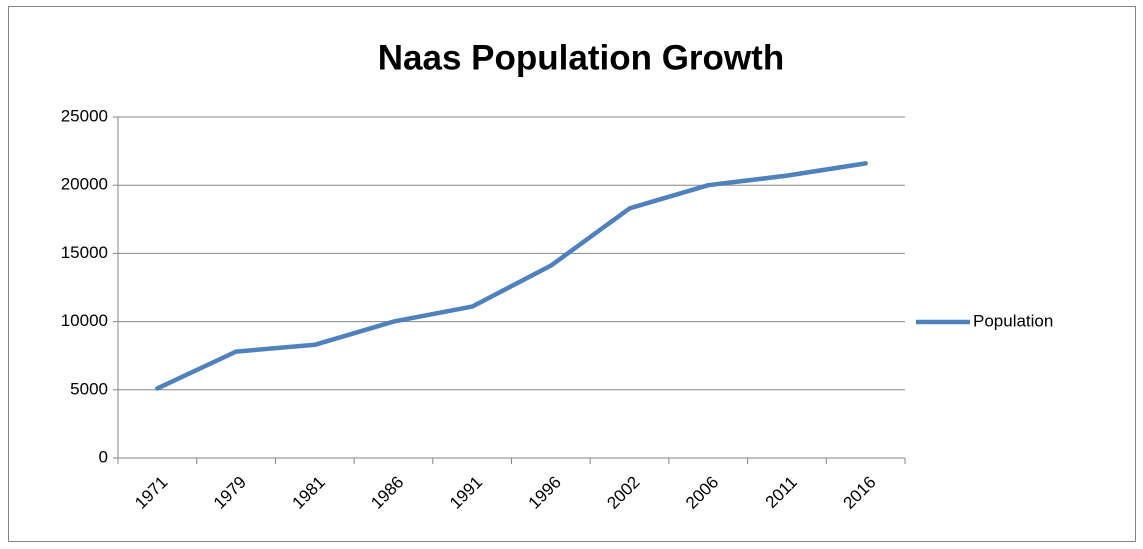 This screenshot has height=549, width=1143. What do you see at coordinates (84, 115) in the screenshot?
I see `y-tick-label: 25000` at bounding box center [84, 115].